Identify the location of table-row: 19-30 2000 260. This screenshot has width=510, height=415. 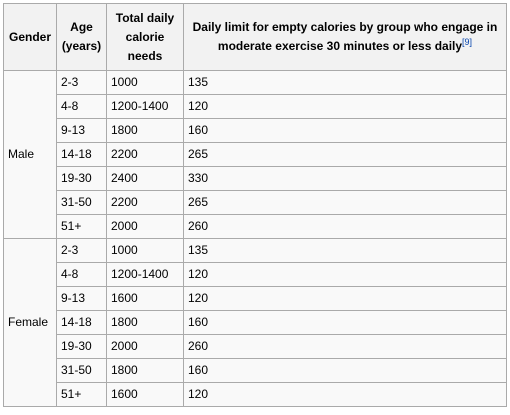
(255, 346).